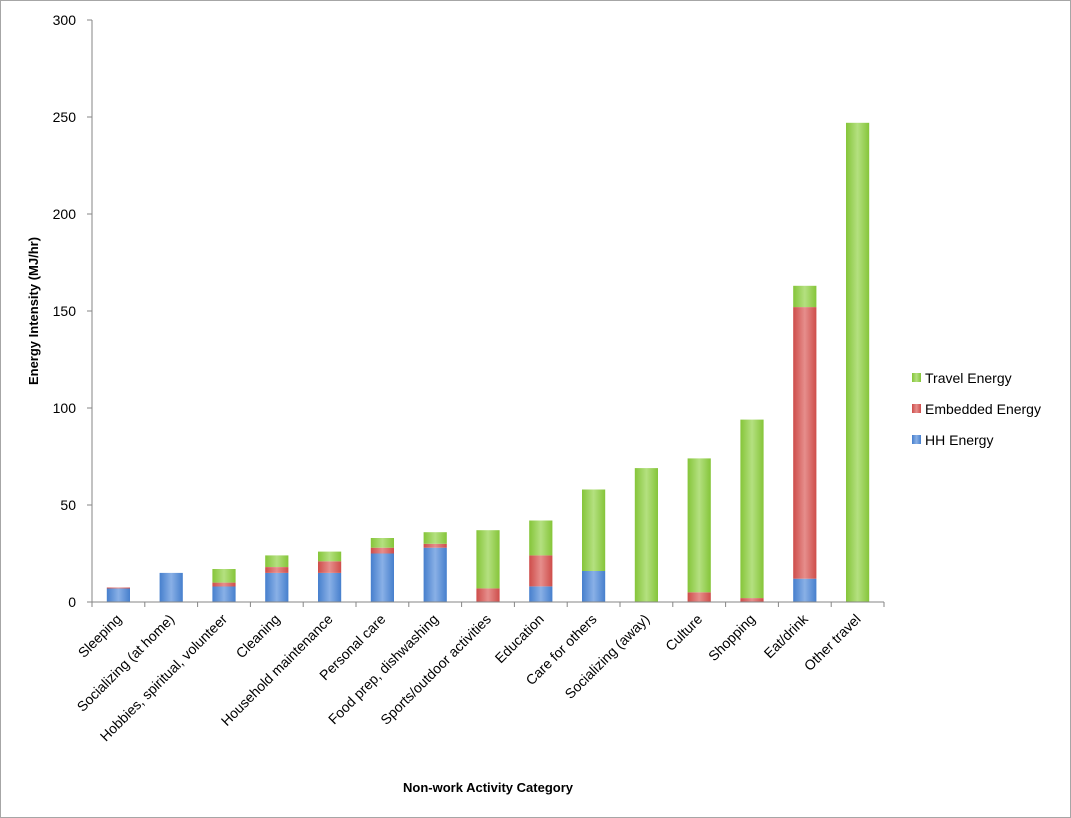  I want to click on bar-shopping-travel-energy, so click(752, 509).